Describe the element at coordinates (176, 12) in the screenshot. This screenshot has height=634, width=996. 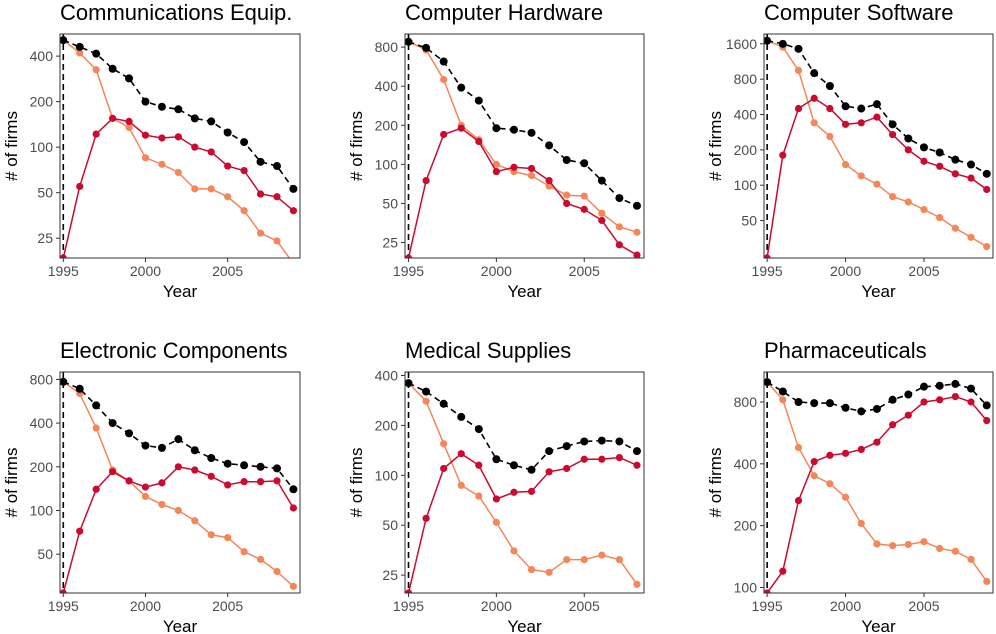
I see `panel-title: Communications Equip.` at that location.